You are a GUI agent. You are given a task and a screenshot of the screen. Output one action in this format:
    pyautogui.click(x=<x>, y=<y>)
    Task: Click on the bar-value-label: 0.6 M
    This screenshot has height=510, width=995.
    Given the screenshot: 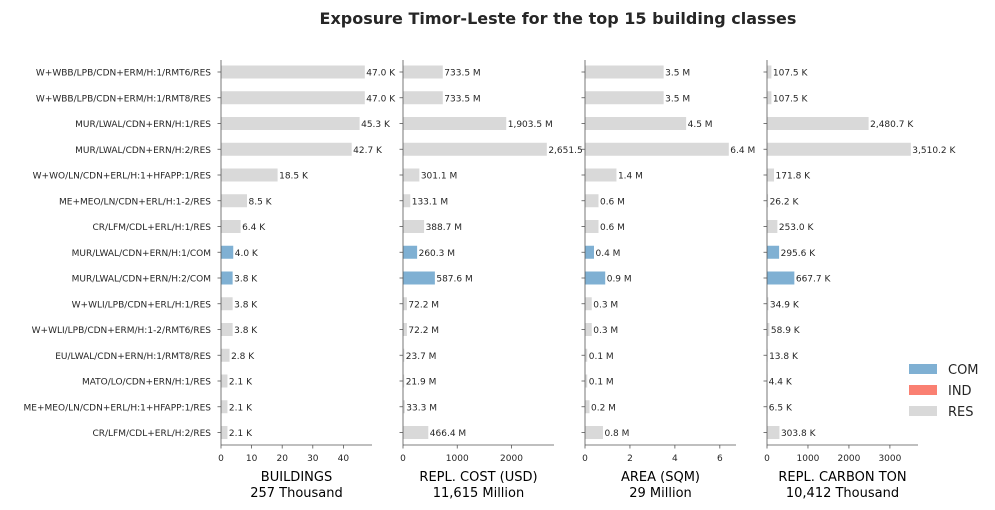 What is the action you would take?
    pyautogui.click(x=612, y=202)
    